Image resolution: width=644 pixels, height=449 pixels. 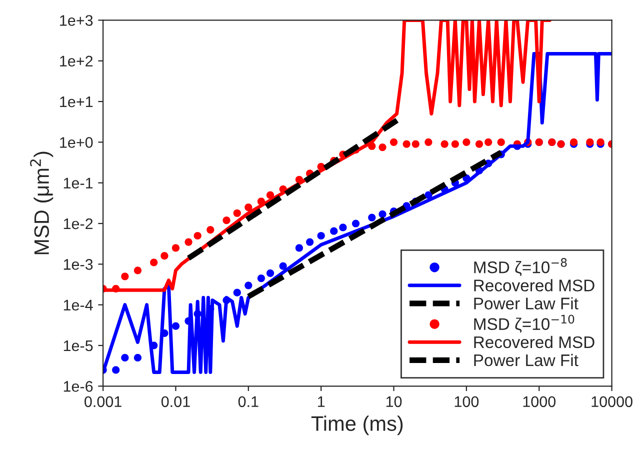 What do you see at coordinates (78, 224) in the screenshot?
I see `y-tick-label: 1e-2` at bounding box center [78, 224].